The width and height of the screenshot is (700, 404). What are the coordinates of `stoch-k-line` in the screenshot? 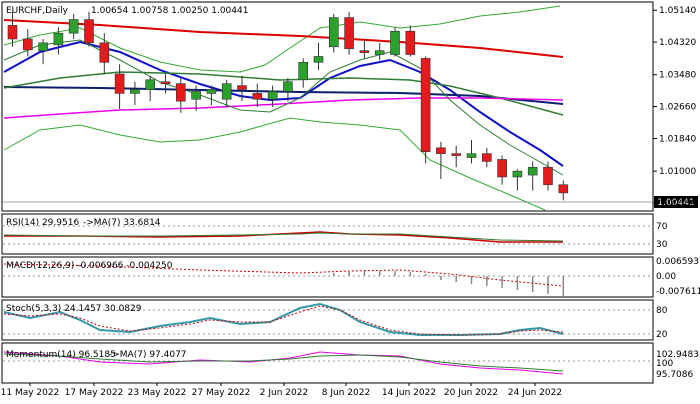 It's located at (283, 319).